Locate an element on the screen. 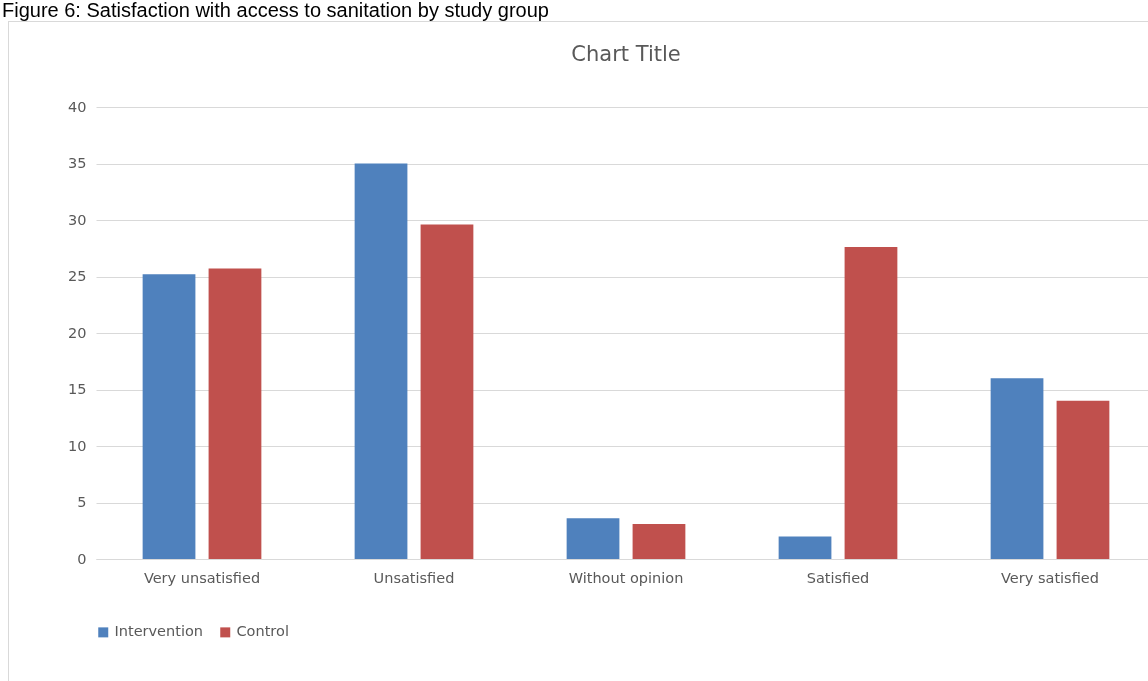 The image size is (1148, 681). y-tick-label: 30 is located at coordinates (77, 219).